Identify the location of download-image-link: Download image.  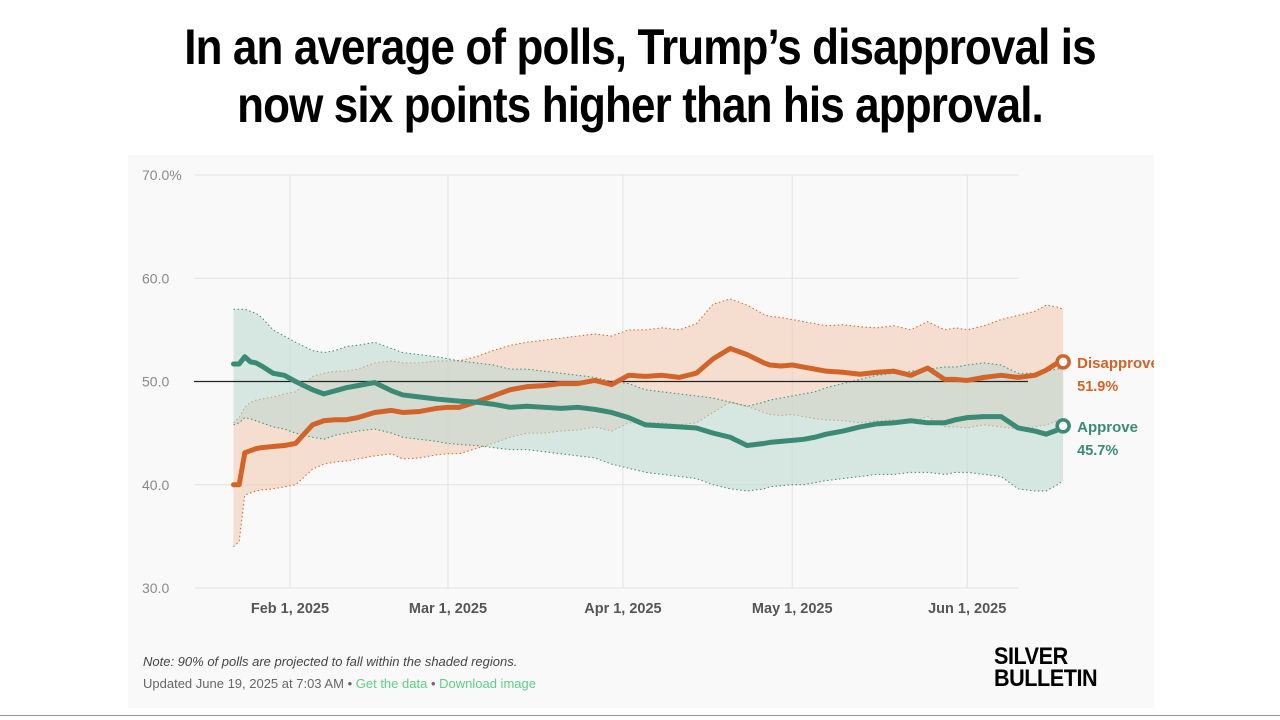
(487, 683).